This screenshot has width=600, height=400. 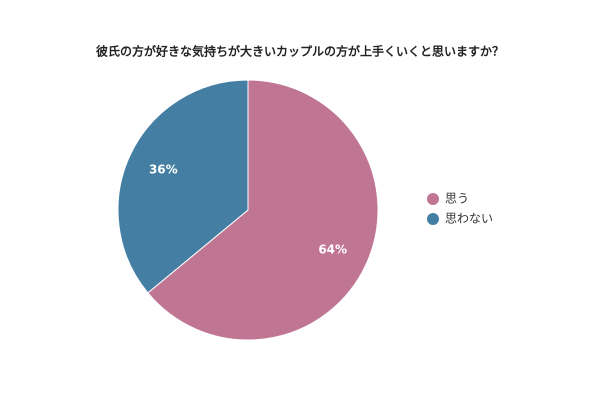 What do you see at coordinates (183, 186) in the screenshot?
I see `pie-slice` at bounding box center [183, 186].